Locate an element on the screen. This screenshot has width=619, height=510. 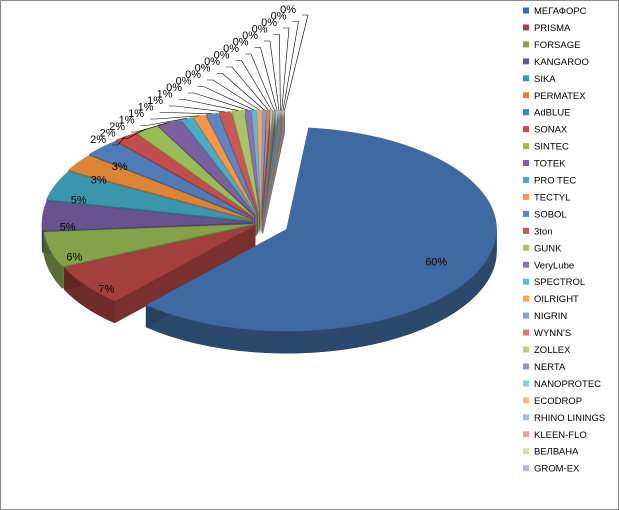
data-label-sika: 5% is located at coordinates (79, 200).